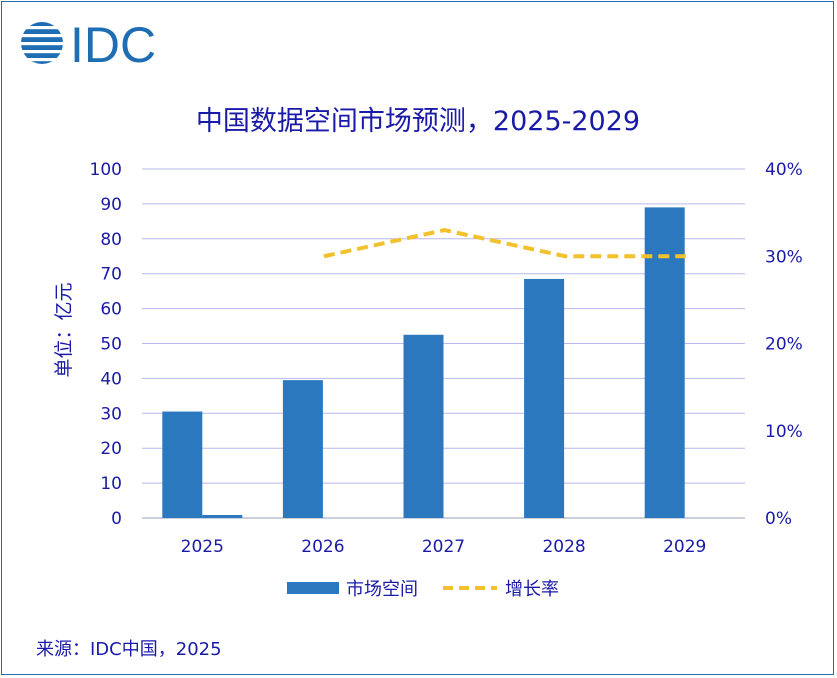 Image resolution: width=837 pixels, height=678 pixels. Describe the element at coordinates (563, 547) in the screenshot. I see `x-tick-label: 2028` at that location.